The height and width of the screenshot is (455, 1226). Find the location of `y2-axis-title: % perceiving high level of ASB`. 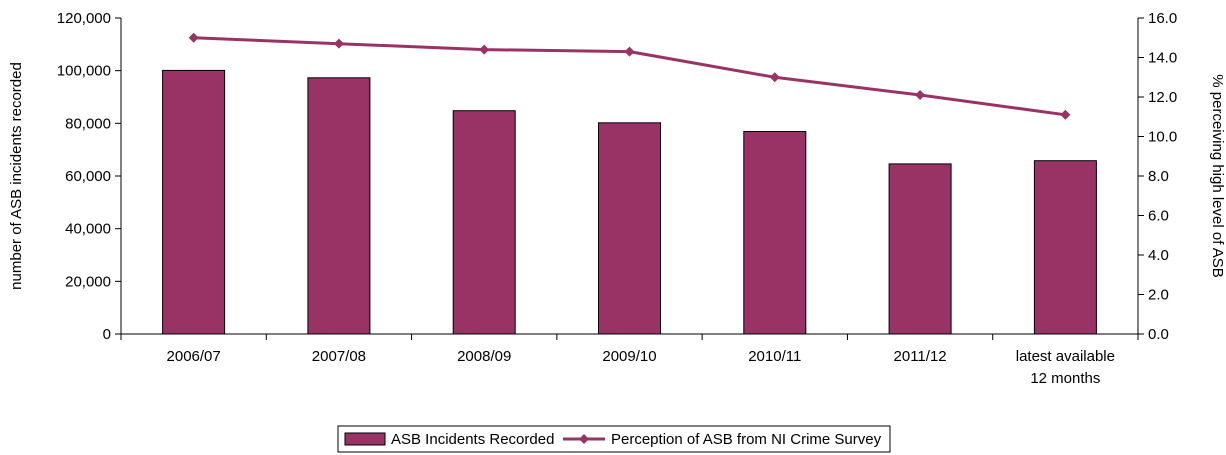

y2-axis-title: % perceiving high level of ASB is located at coordinates (1217, 175).